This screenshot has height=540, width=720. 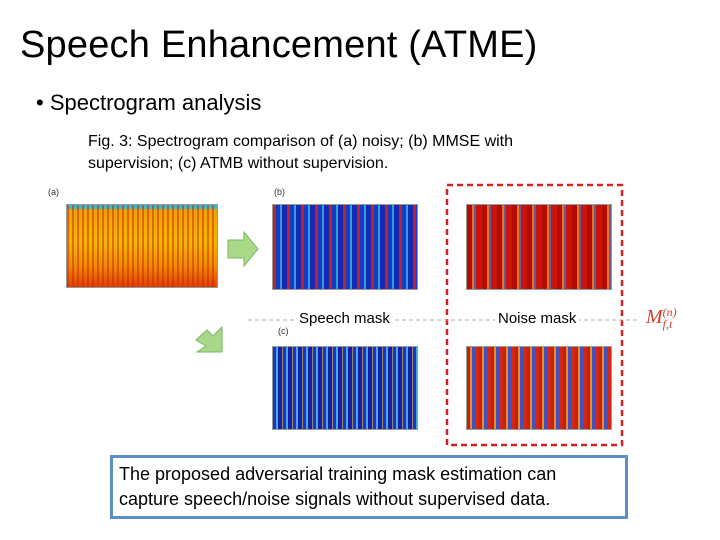 I want to click on highlight-box, so click(x=534, y=315).